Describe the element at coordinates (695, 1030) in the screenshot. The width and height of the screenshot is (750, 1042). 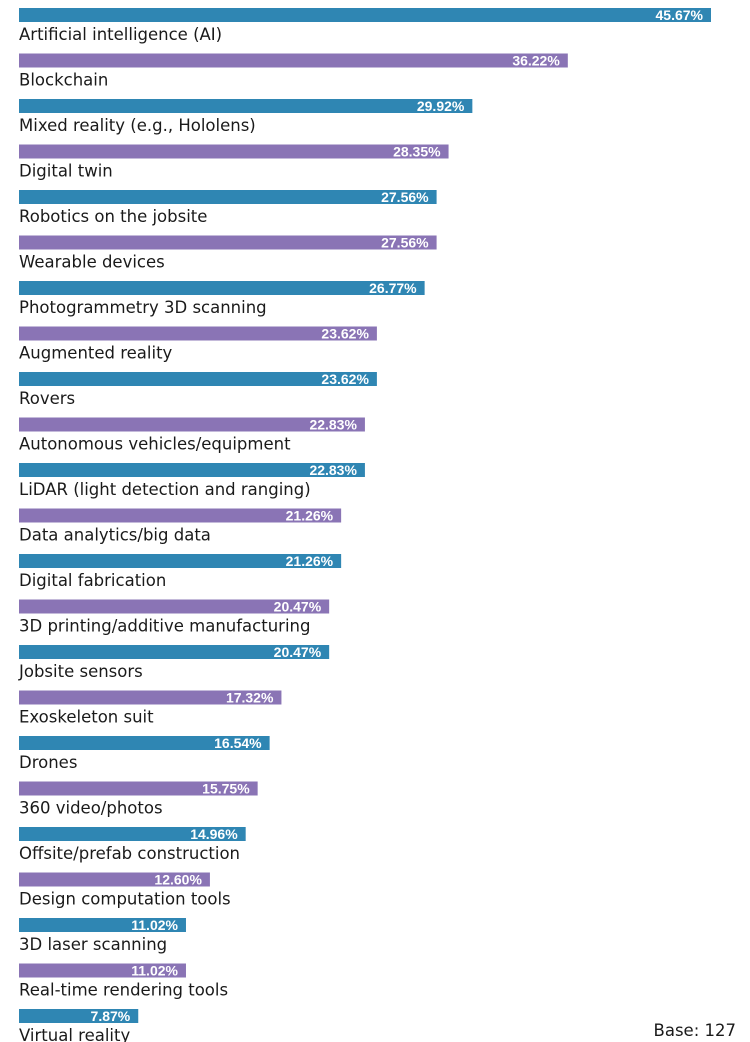
I see `base-note: Base: 127` at that location.